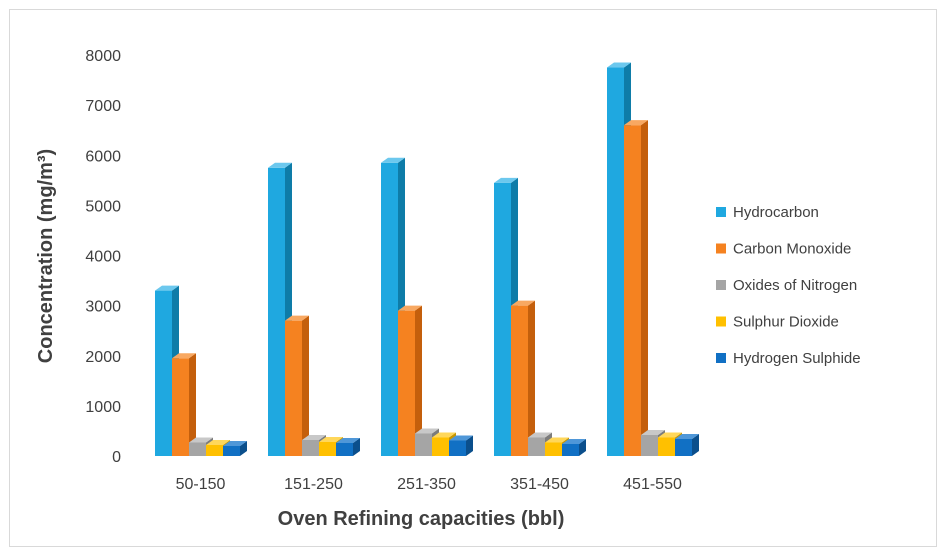 Image resolution: width=940 pixels, height=551 pixels. Describe the element at coordinates (103, 206) in the screenshot. I see `y-tick-label: 5000` at that location.